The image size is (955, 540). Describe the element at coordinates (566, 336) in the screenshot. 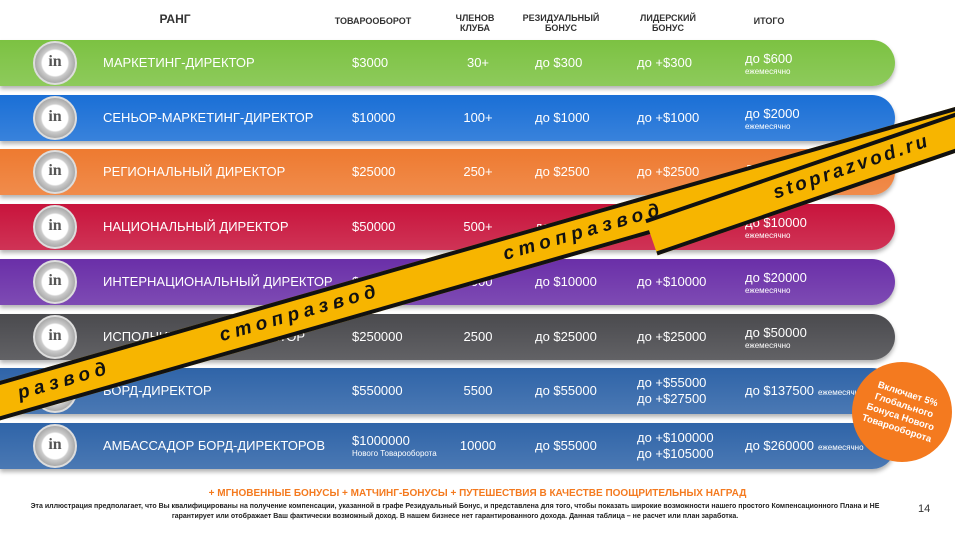

I see `residual: до $25000` at that location.